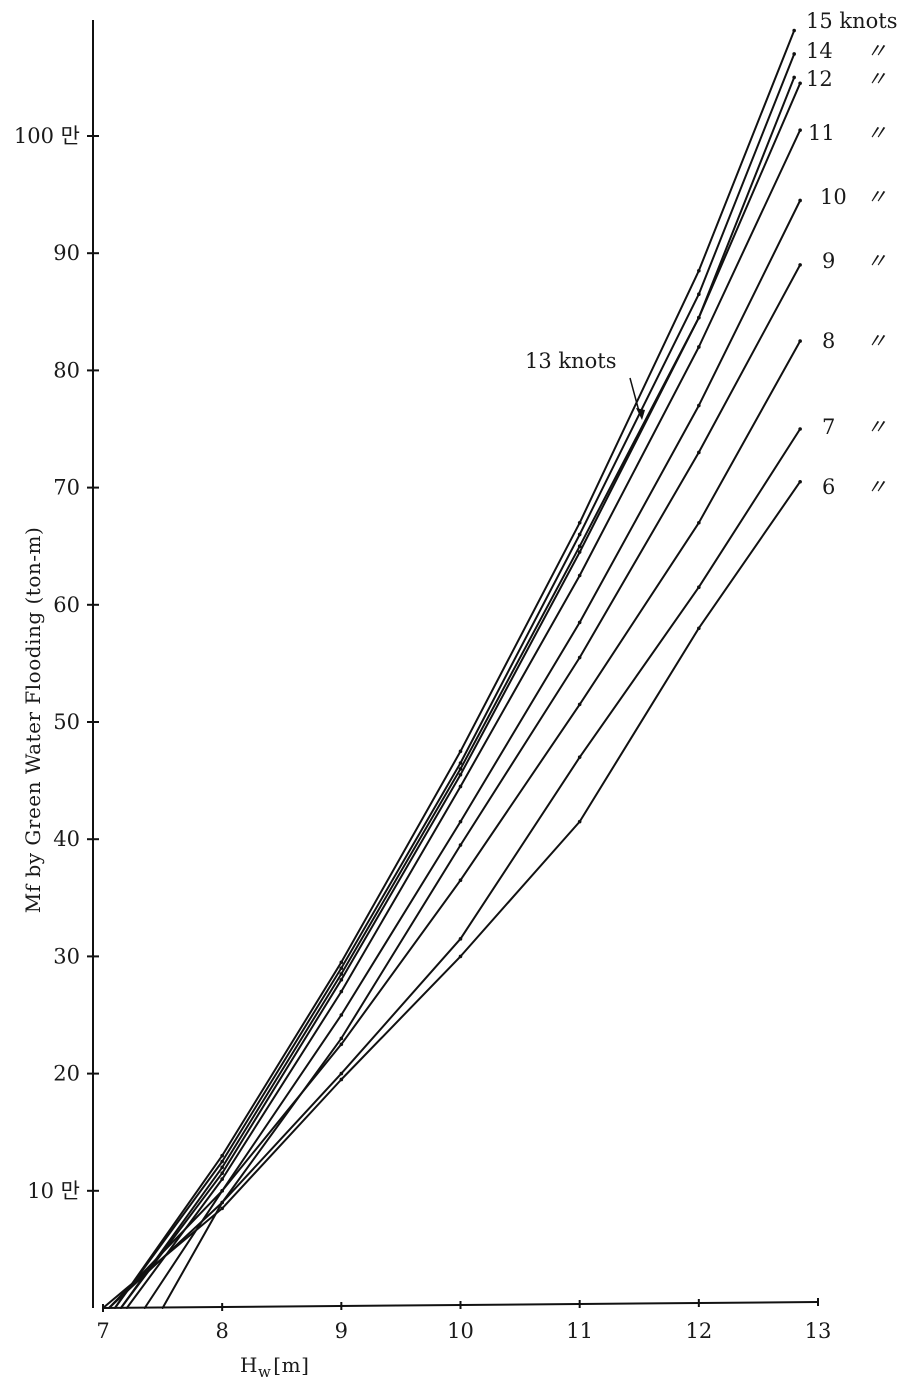 This screenshot has height=1383, width=918. What do you see at coordinates (828, 261) in the screenshot?
I see `series-label: 9` at bounding box center [828, 261].